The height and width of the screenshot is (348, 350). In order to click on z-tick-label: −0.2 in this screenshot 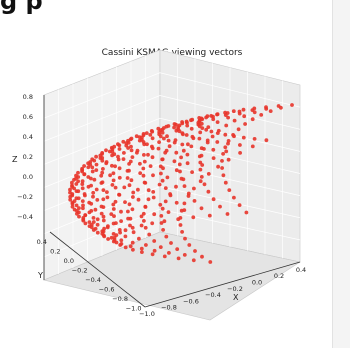, I will do `click(25, 197)`.